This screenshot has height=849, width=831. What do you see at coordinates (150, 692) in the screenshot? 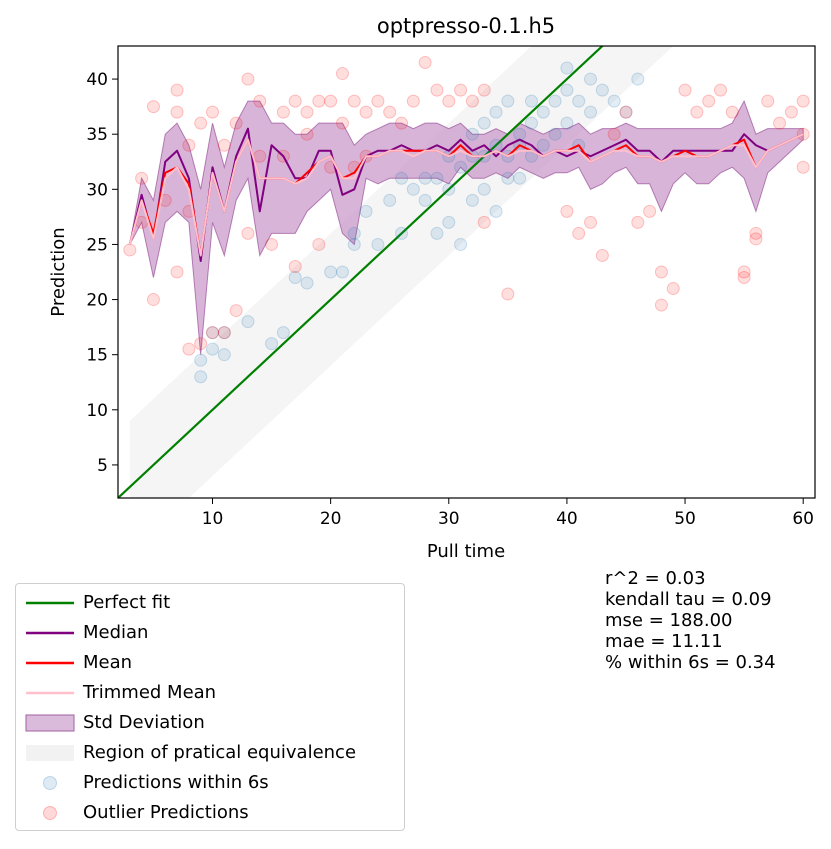
I see `legend-label: Trimmed Mean` at bounding box center [150, 692].